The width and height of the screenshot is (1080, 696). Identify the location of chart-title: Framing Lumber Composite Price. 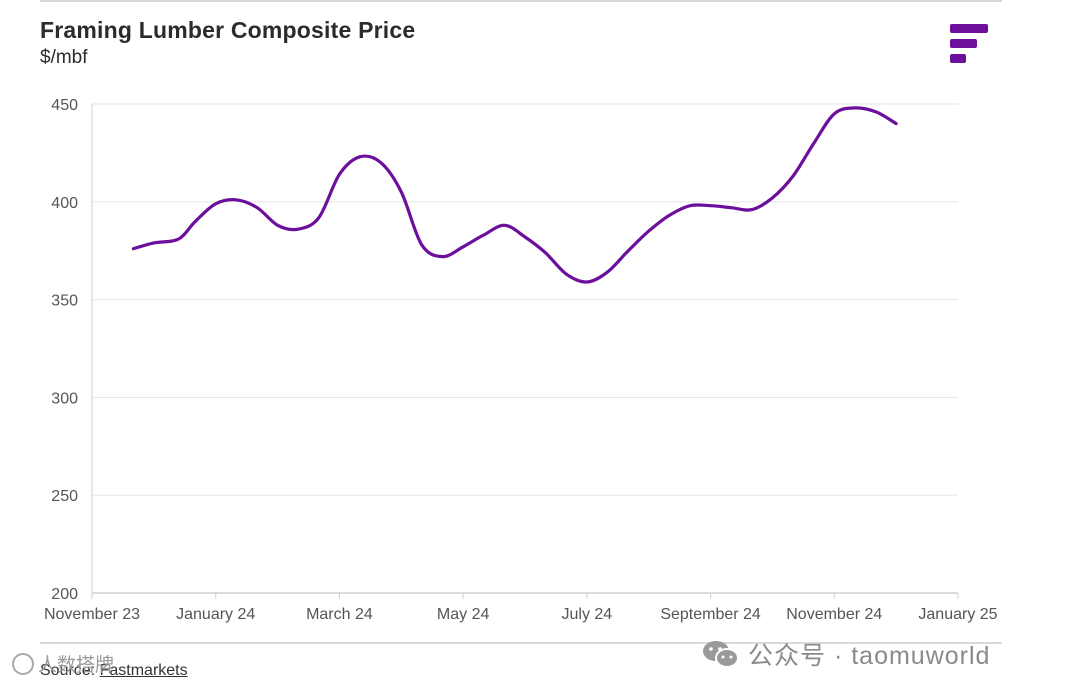
(228, 30).